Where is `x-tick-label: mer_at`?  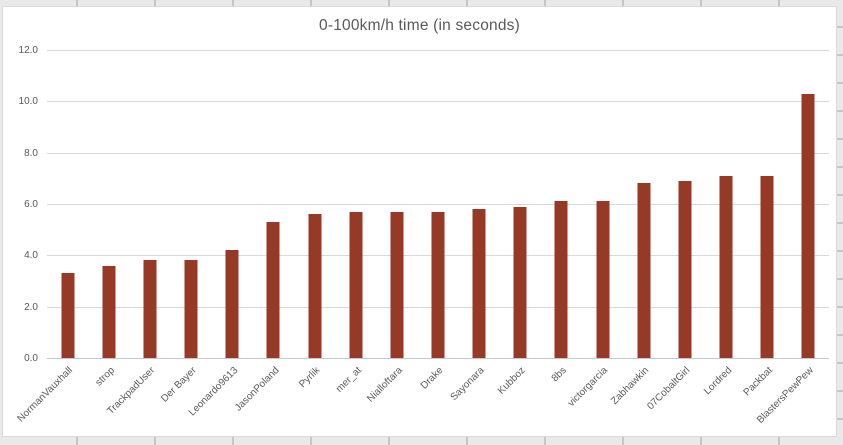
x-tick-label: mer_at is located at coordinates (348, 380).